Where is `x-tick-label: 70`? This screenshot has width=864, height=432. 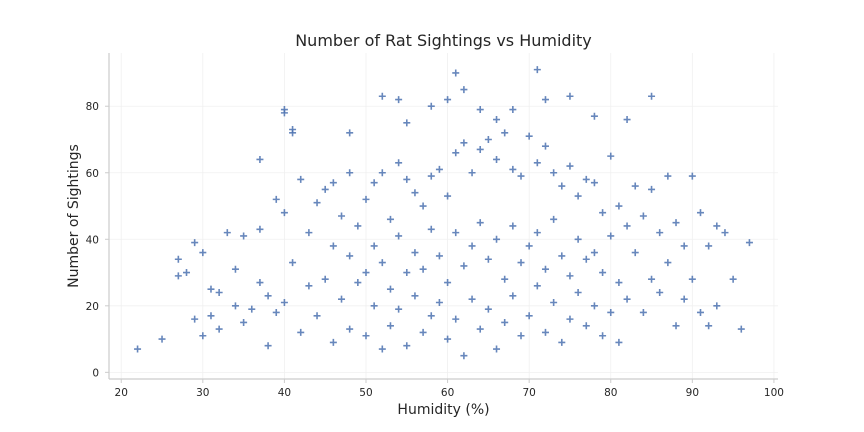 x-tick-label: 70 is located at coordinates (528, 393).